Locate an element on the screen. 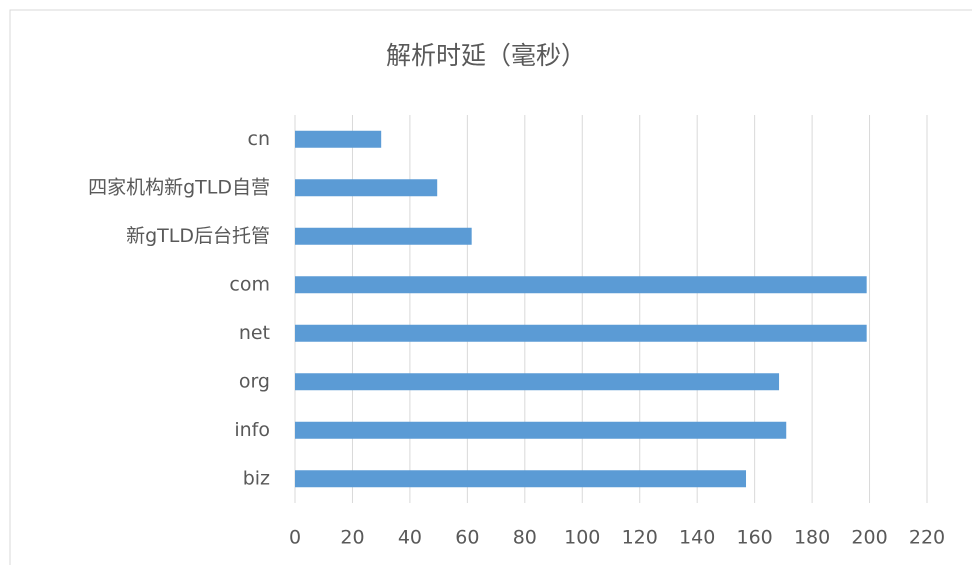  y-tick-label: org is located at coordinates (254, 381).